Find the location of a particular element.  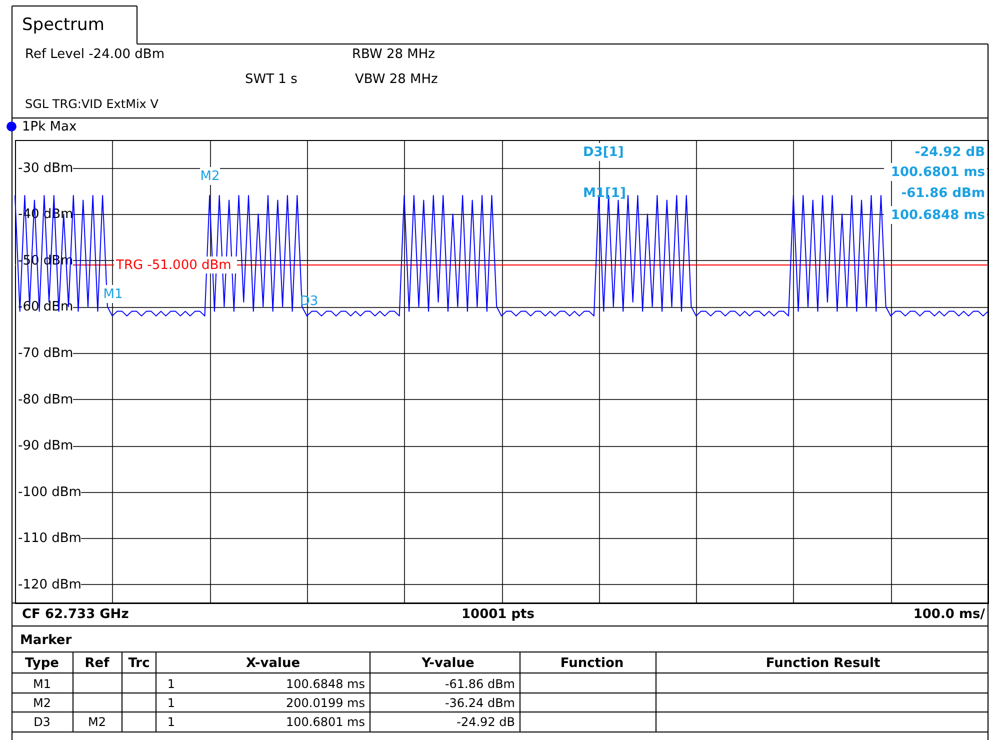

text: M1 is located at coordinates (42, 684).